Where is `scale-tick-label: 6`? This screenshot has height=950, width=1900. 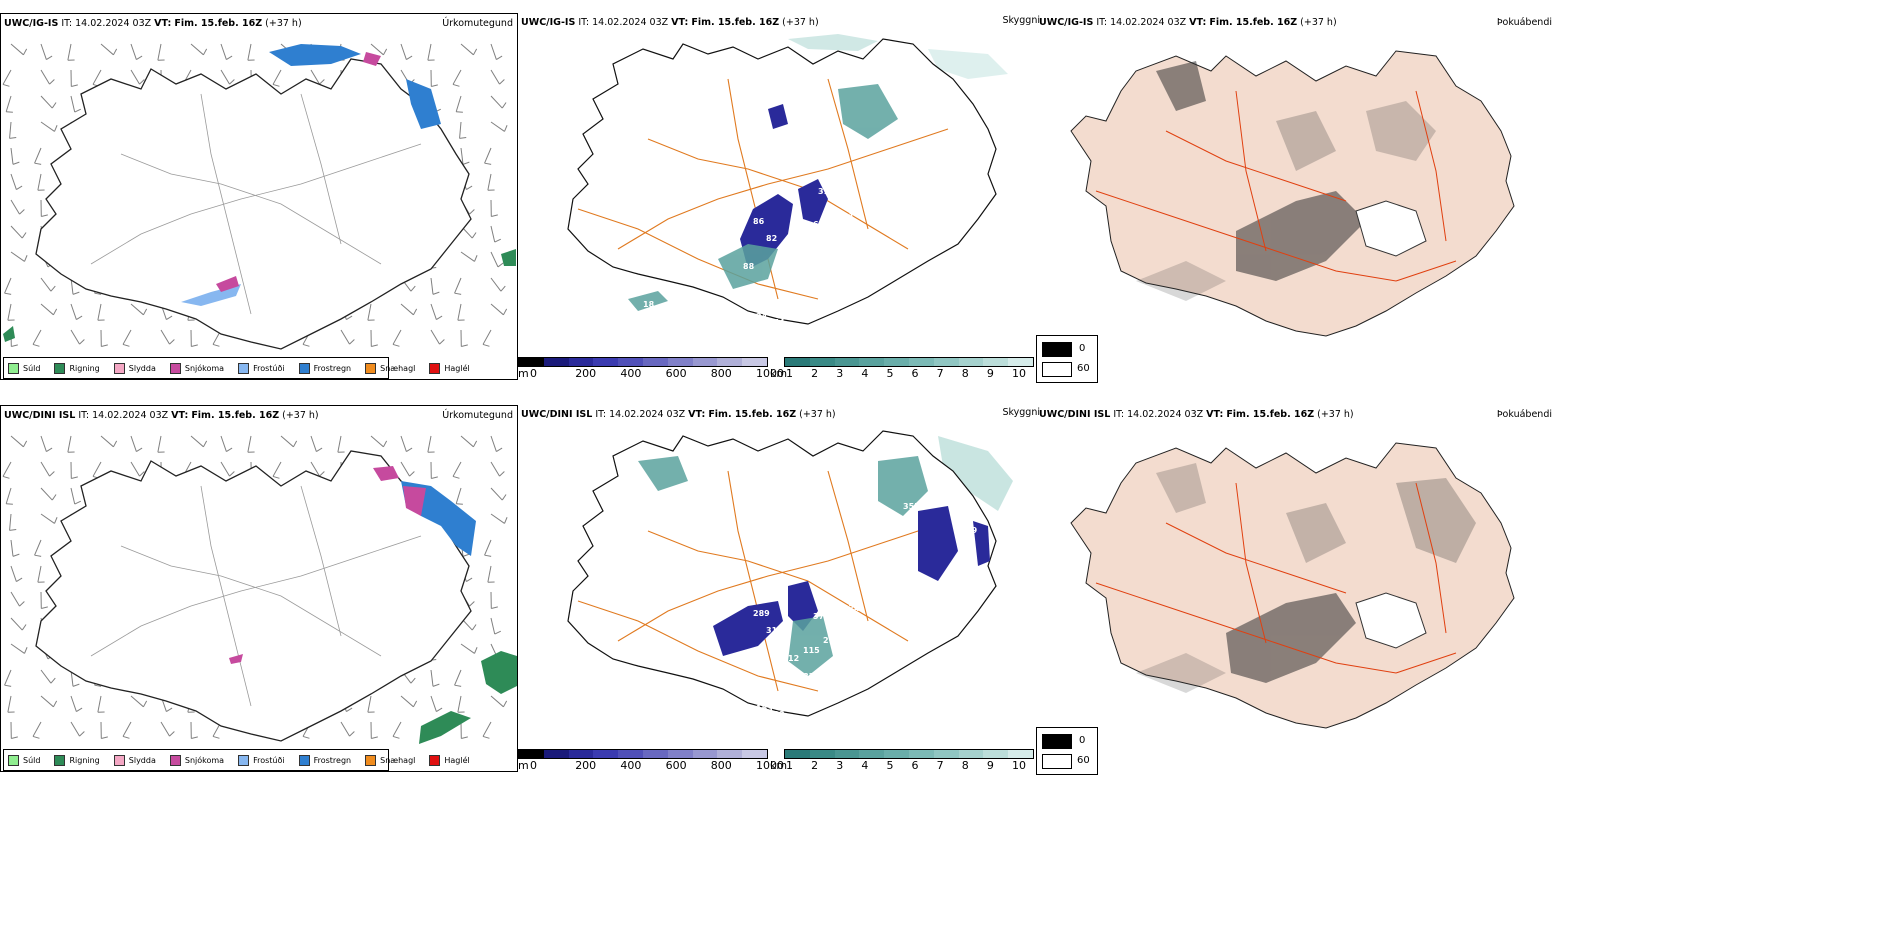 scale-tick-label: 6 is located at coordinates (915, 373).